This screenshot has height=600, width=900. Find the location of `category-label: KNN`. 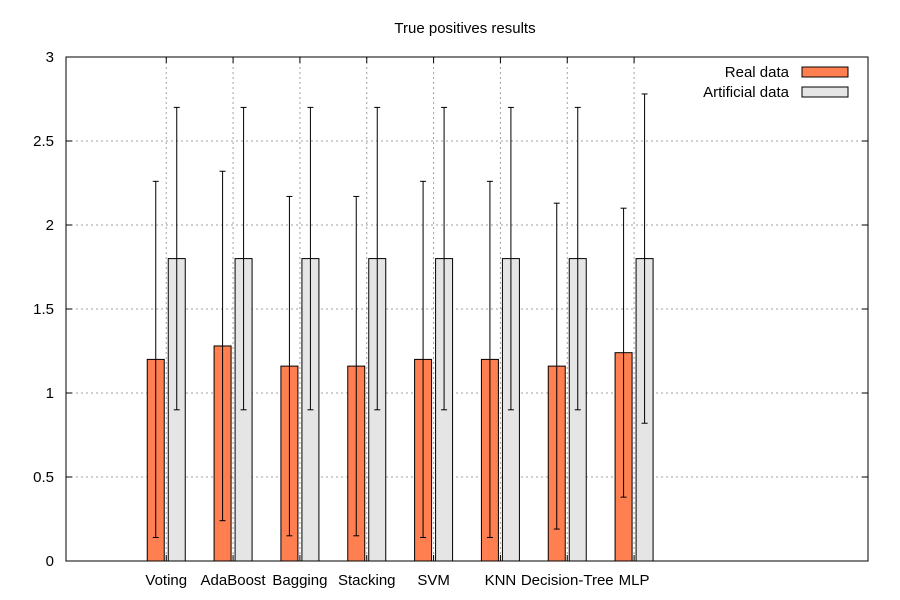

category-label: KNN is located at coordinates (501, 580).